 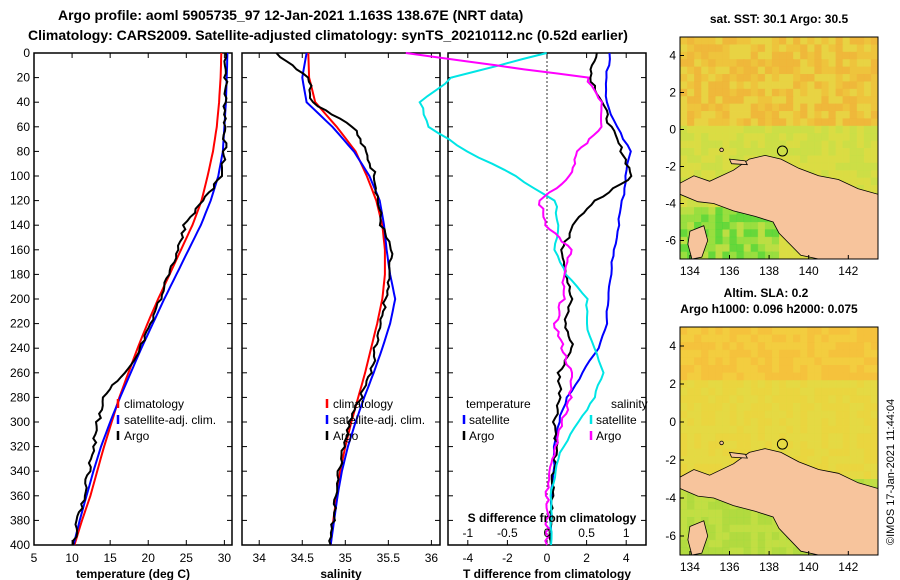 What do you see at coordinates (507, 558) in the screenshot?
I see `x-tick-label: -2` at bounding box center [507, 558].